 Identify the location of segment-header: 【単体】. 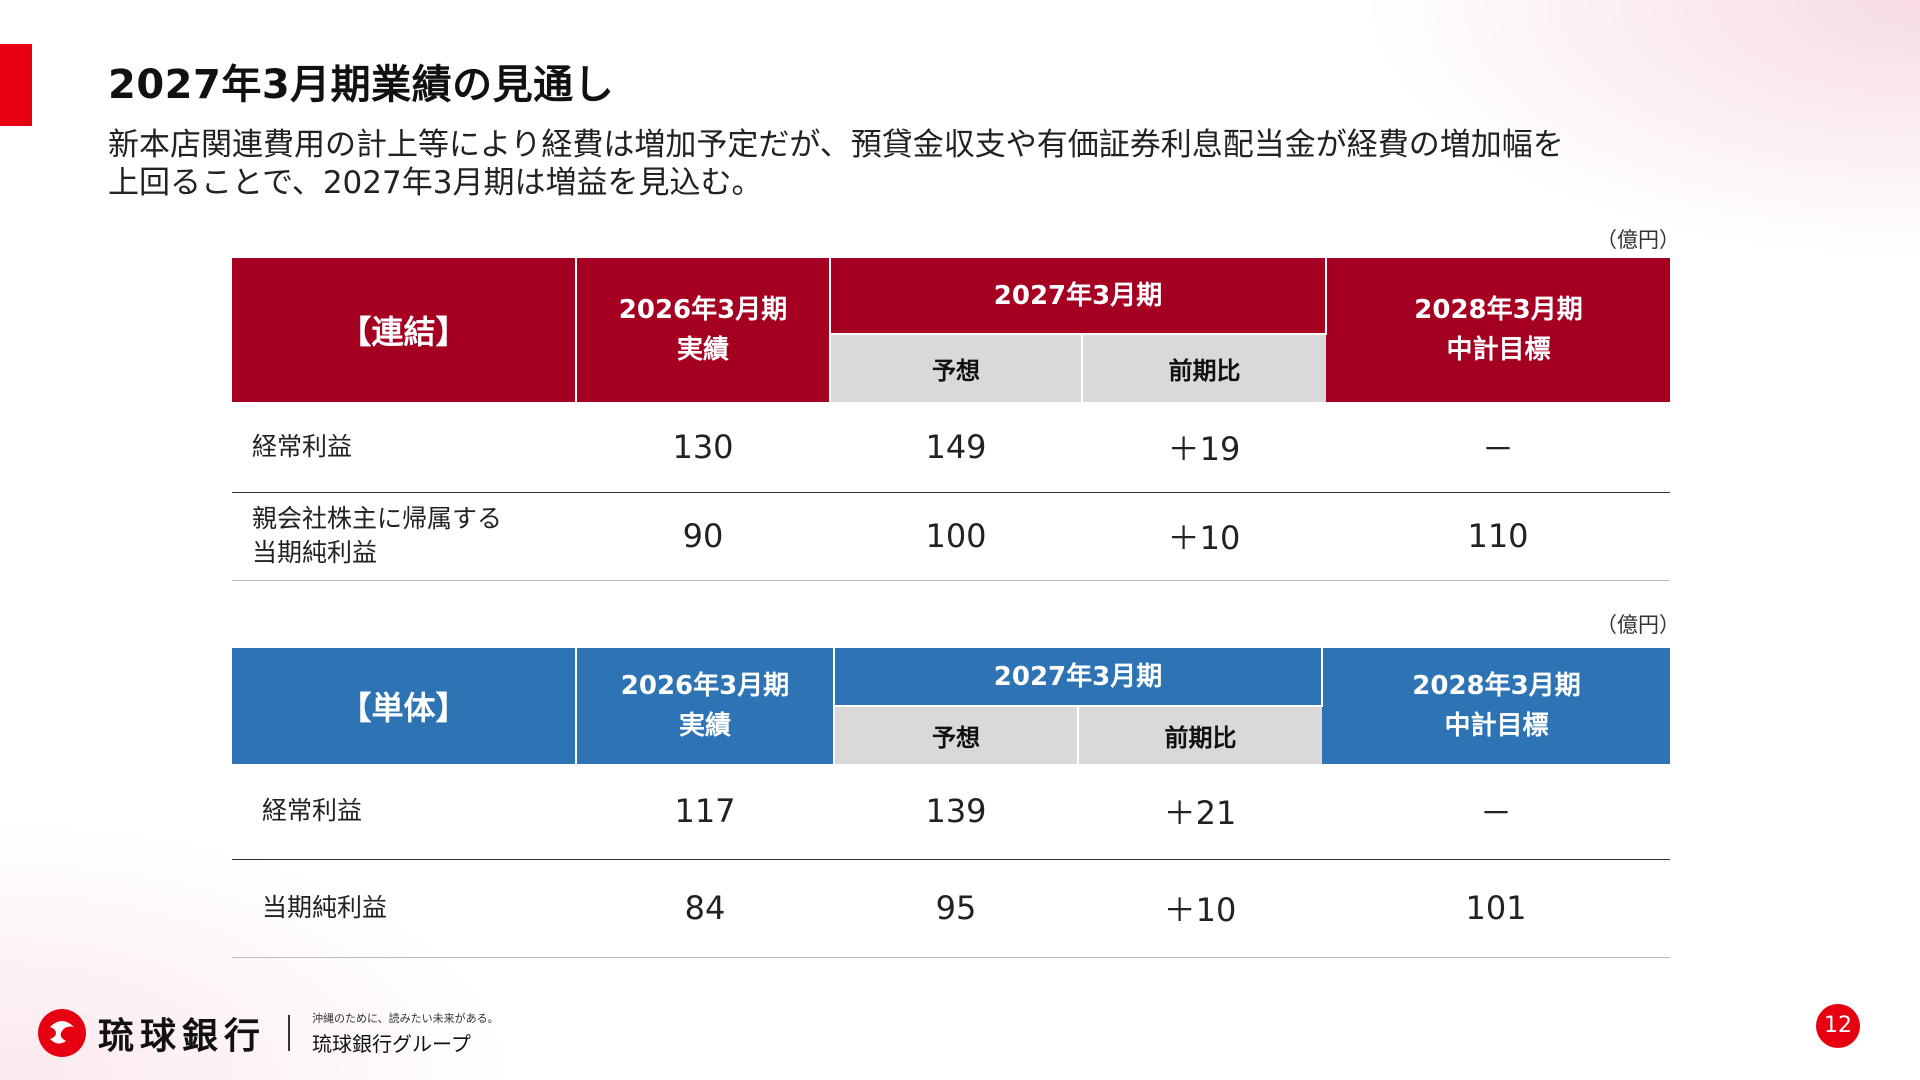
(404, 706).